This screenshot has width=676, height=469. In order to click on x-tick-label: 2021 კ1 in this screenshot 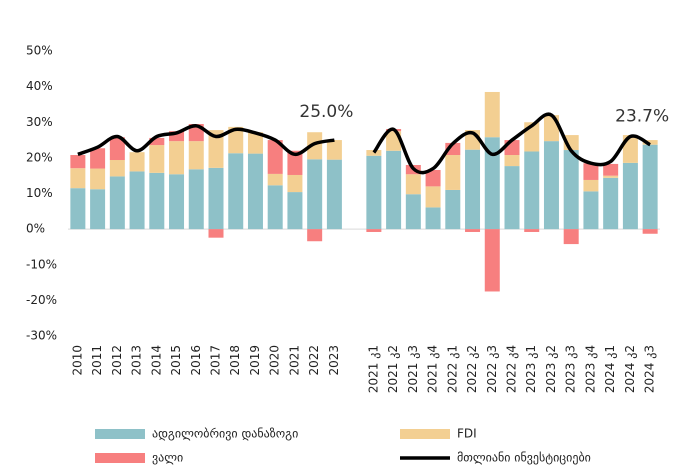, I will do `click(373, 369)`.